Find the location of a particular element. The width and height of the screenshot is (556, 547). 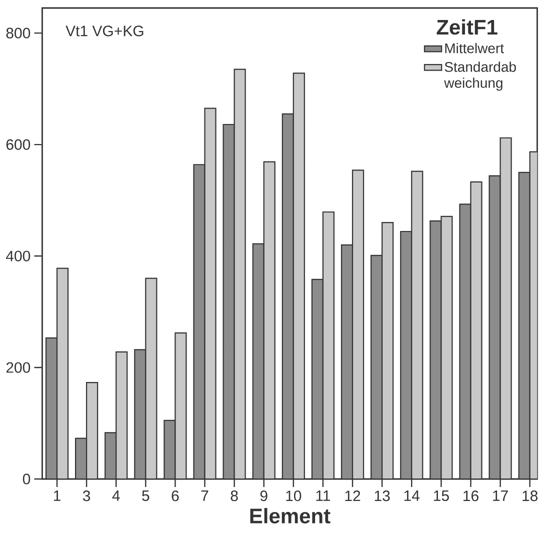

x-tick-label: 16 is located at coordinates (471, 496).